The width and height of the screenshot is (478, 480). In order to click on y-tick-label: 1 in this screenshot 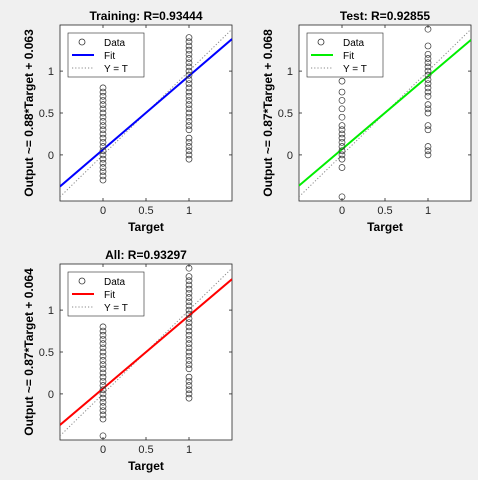, I will do `click(290, 72)`.